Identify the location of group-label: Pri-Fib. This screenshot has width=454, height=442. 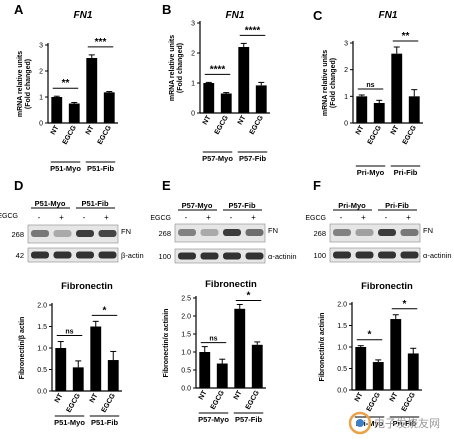
(406, 172).